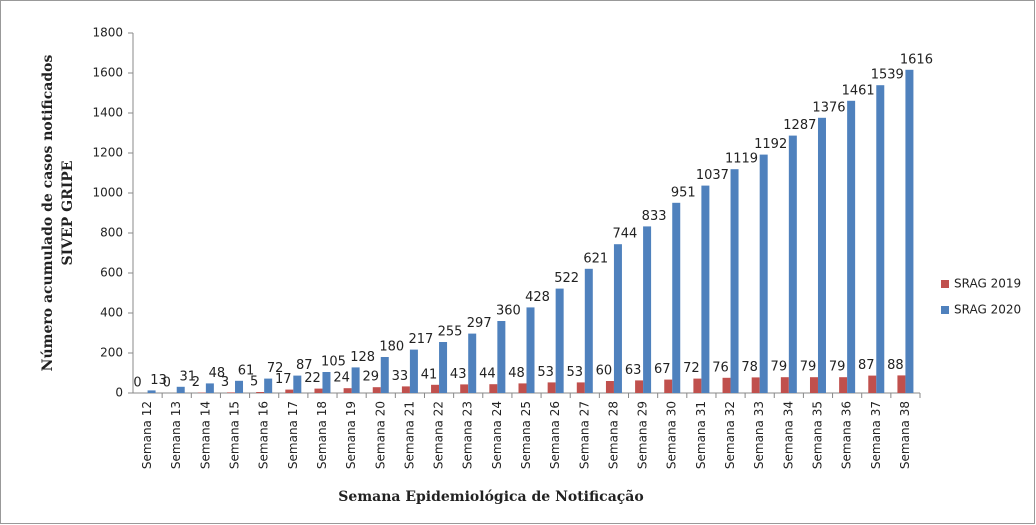 Image resolution: width=1036 pixels, height=525 pixels. I want to click on y-tick-label: 400, so click(111, 313).